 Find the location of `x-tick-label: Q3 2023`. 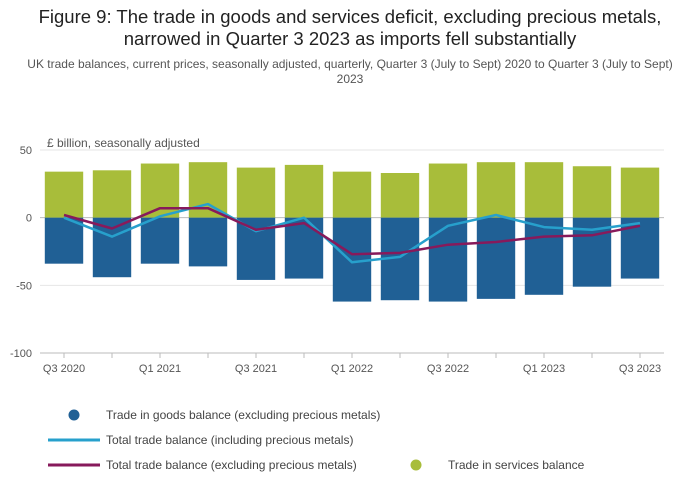

x-tick-label: Q3 2023 is located at coordinates (640, 369).